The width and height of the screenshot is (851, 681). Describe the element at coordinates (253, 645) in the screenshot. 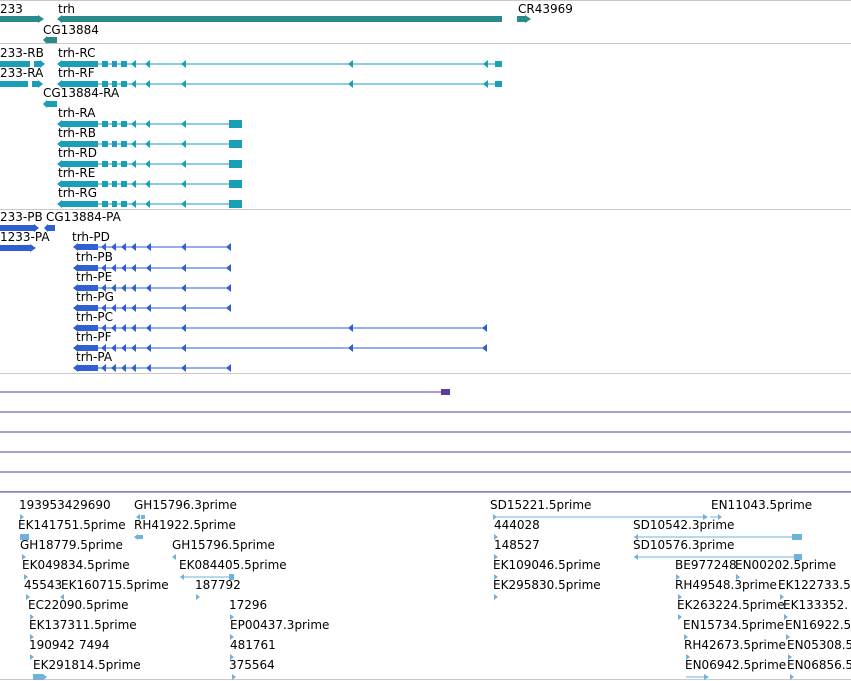

I see `est-label: 481761` at that location.